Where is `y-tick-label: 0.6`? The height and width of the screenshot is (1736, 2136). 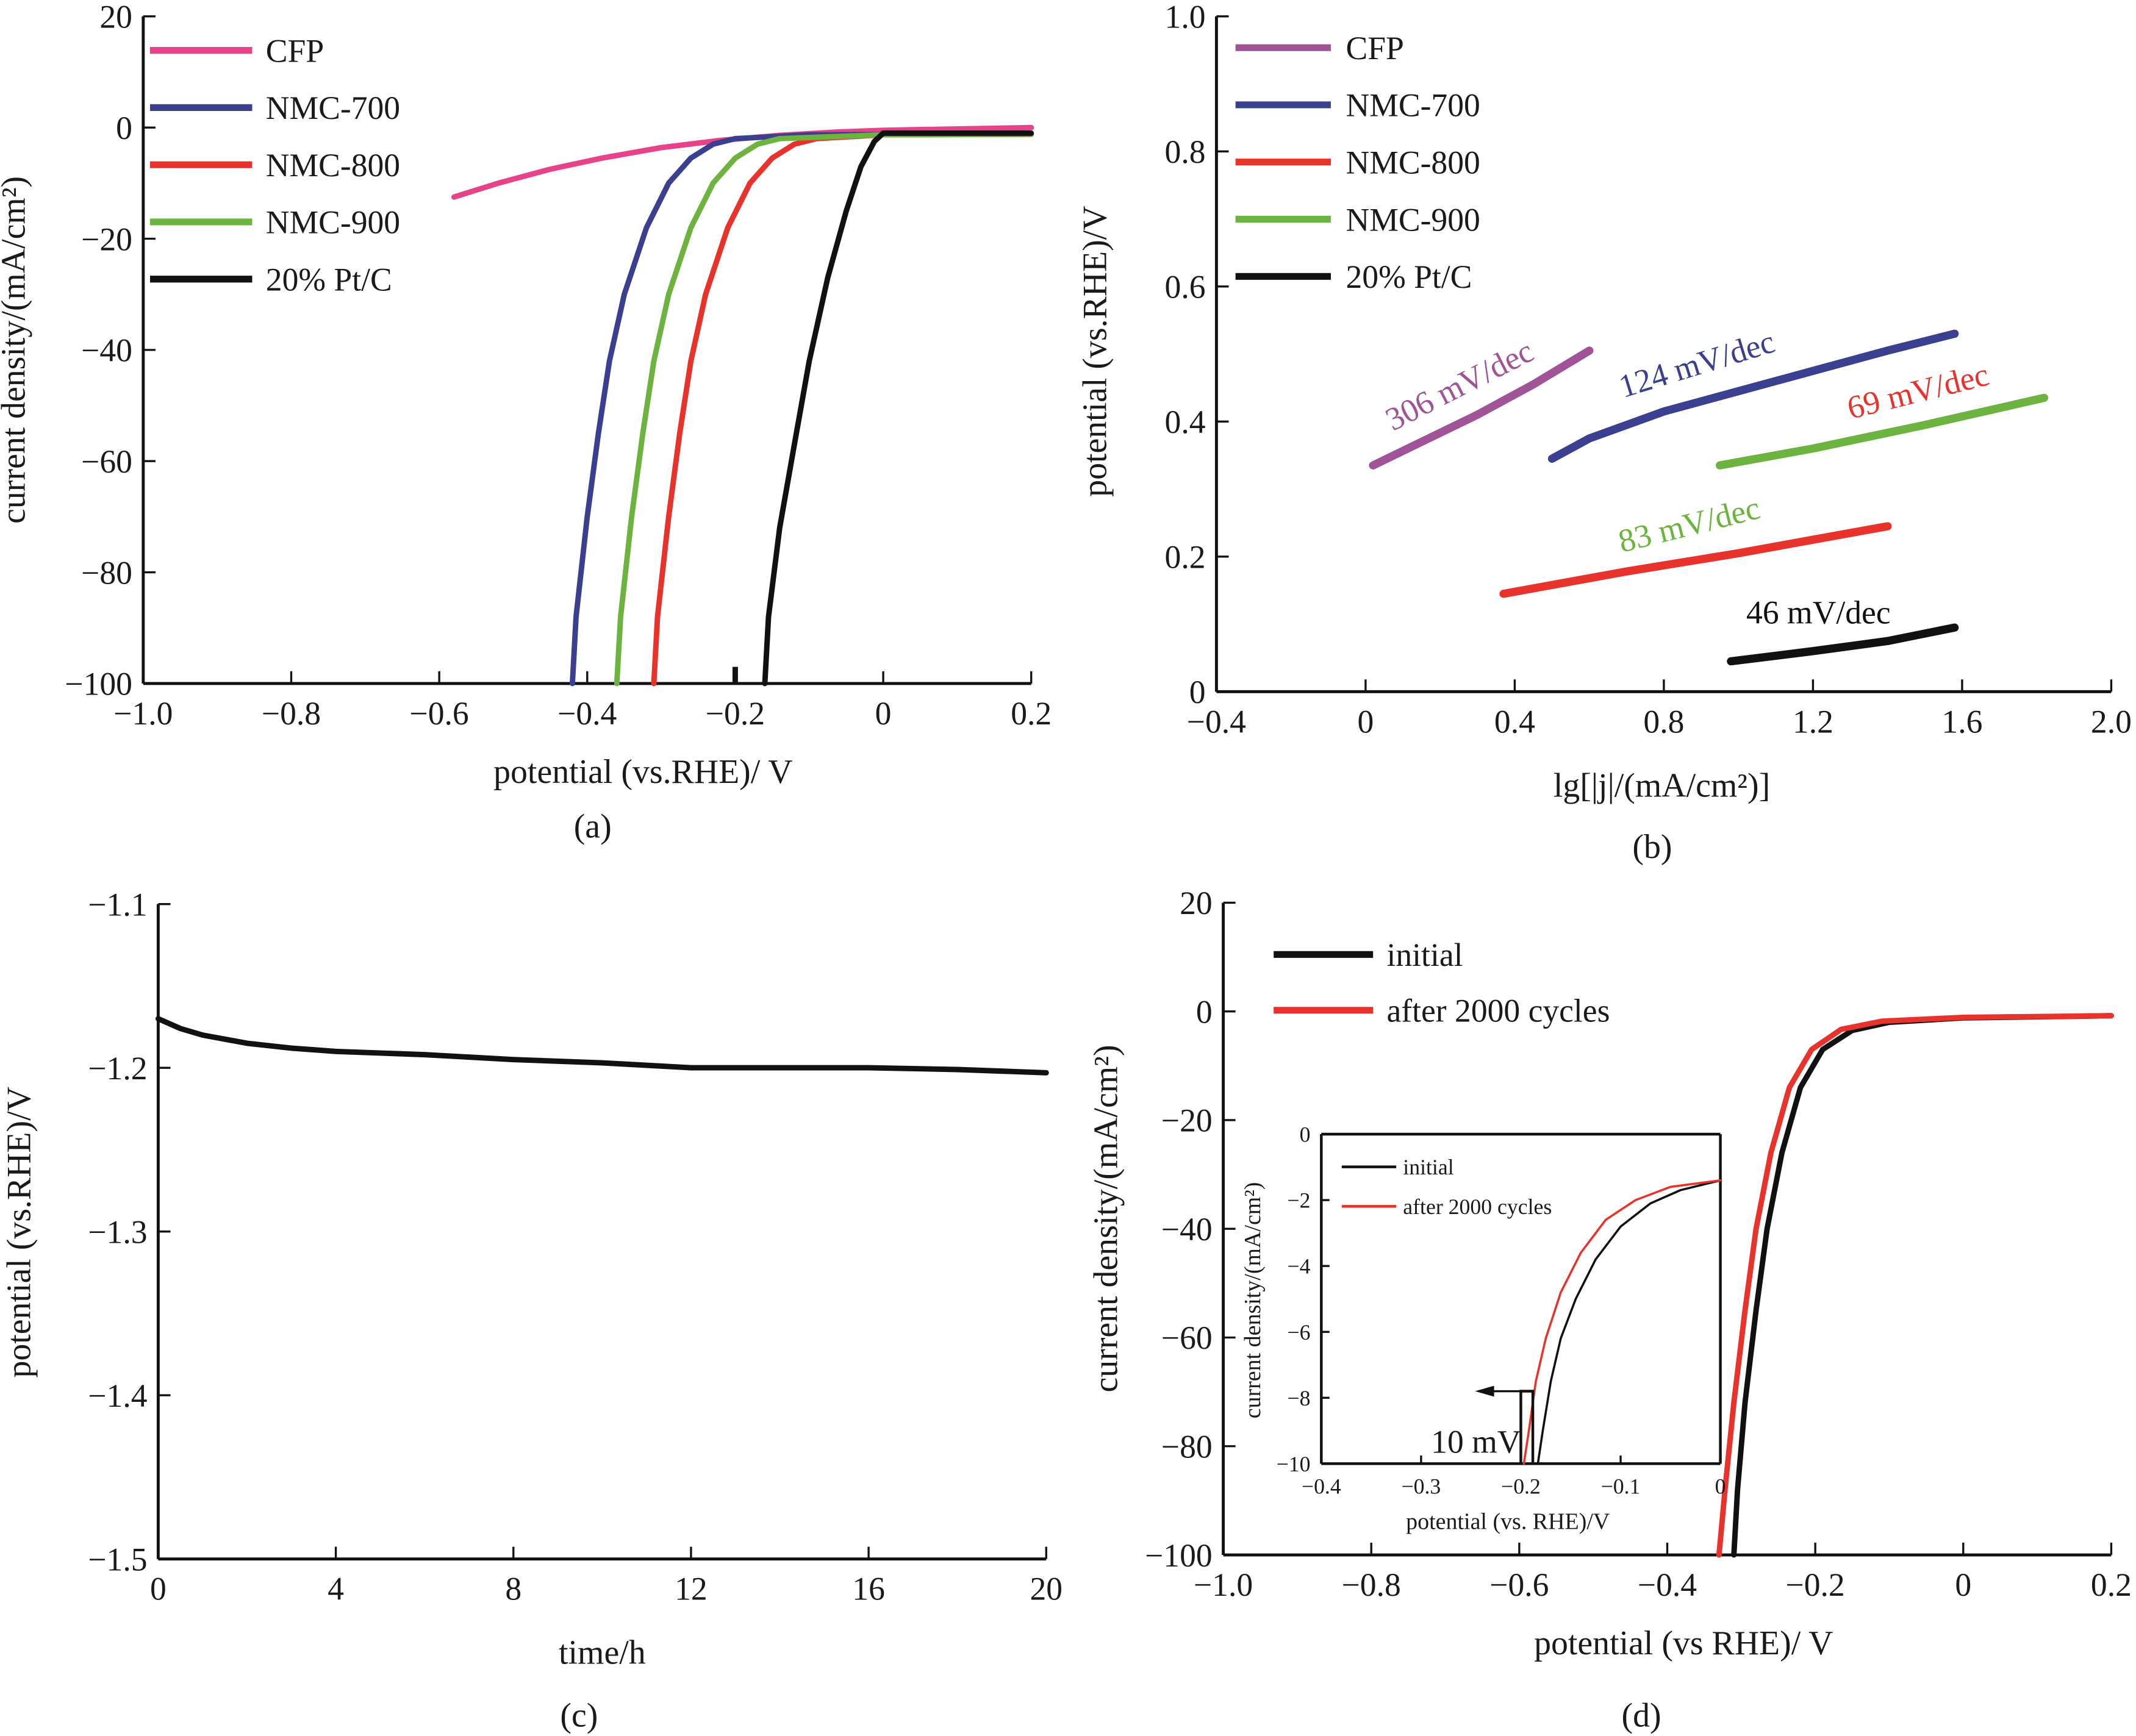
y-tick-label: 0.6 is located at coordinates (1185, 287).